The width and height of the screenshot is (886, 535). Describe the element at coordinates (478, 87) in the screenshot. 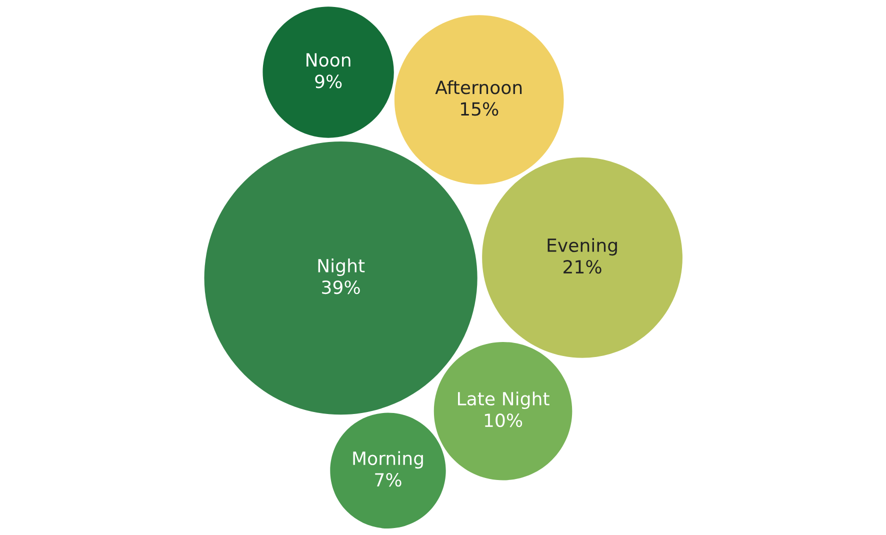

I see `category-label: Afternoon` at that location.